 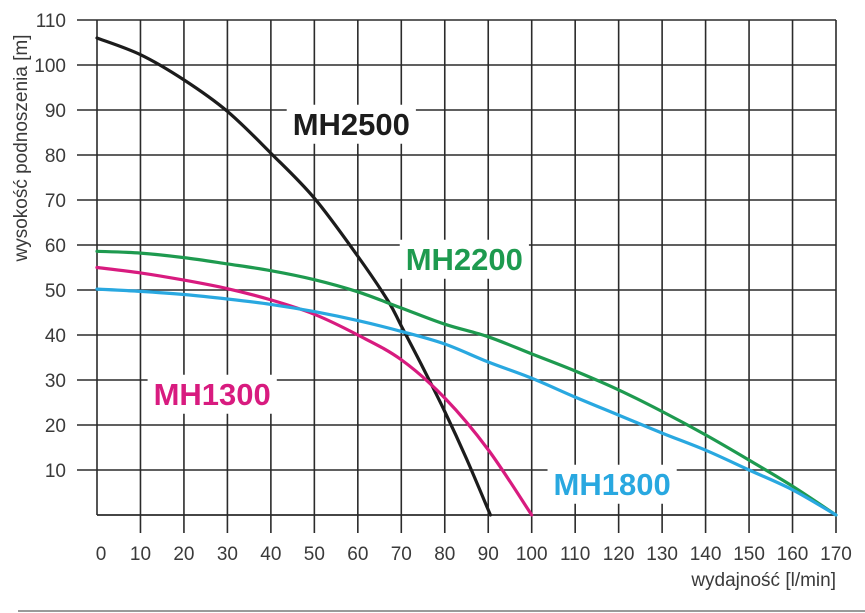 What do you see at coordinates (488, 554) in the screenshot?
I see `x-tick-label: 90` at bounding box center [488, 554].